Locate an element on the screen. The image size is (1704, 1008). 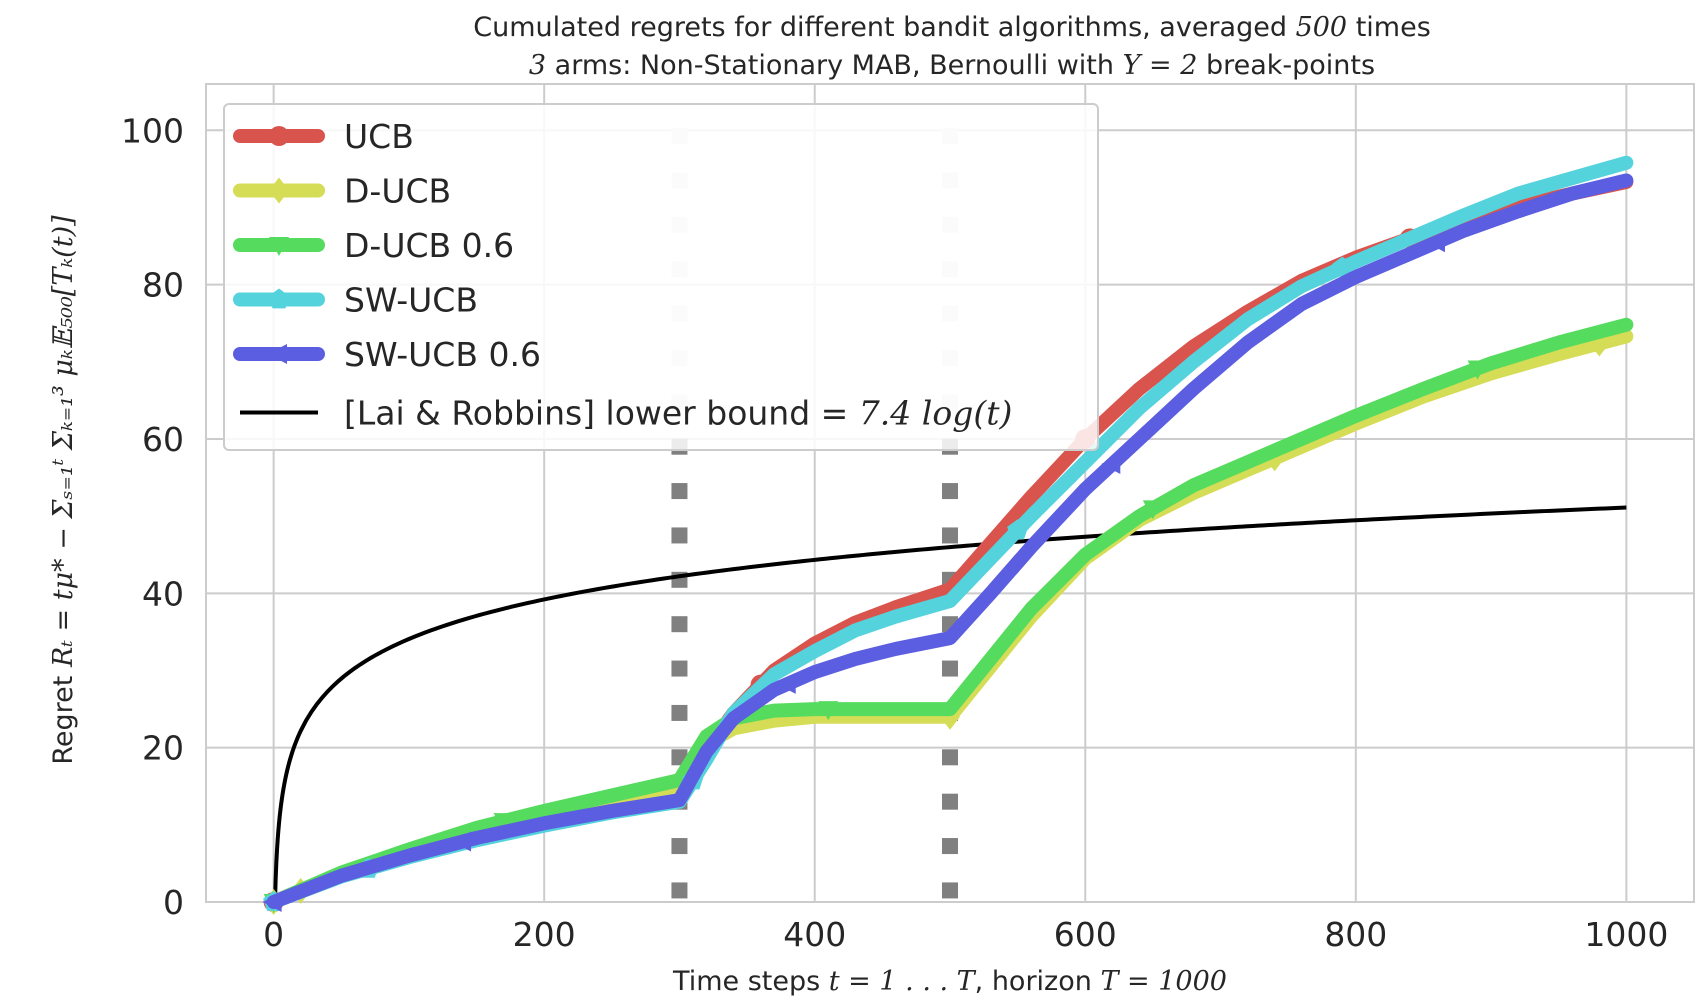
x-tick-label: 800 is located at coordinates (1355, 934).